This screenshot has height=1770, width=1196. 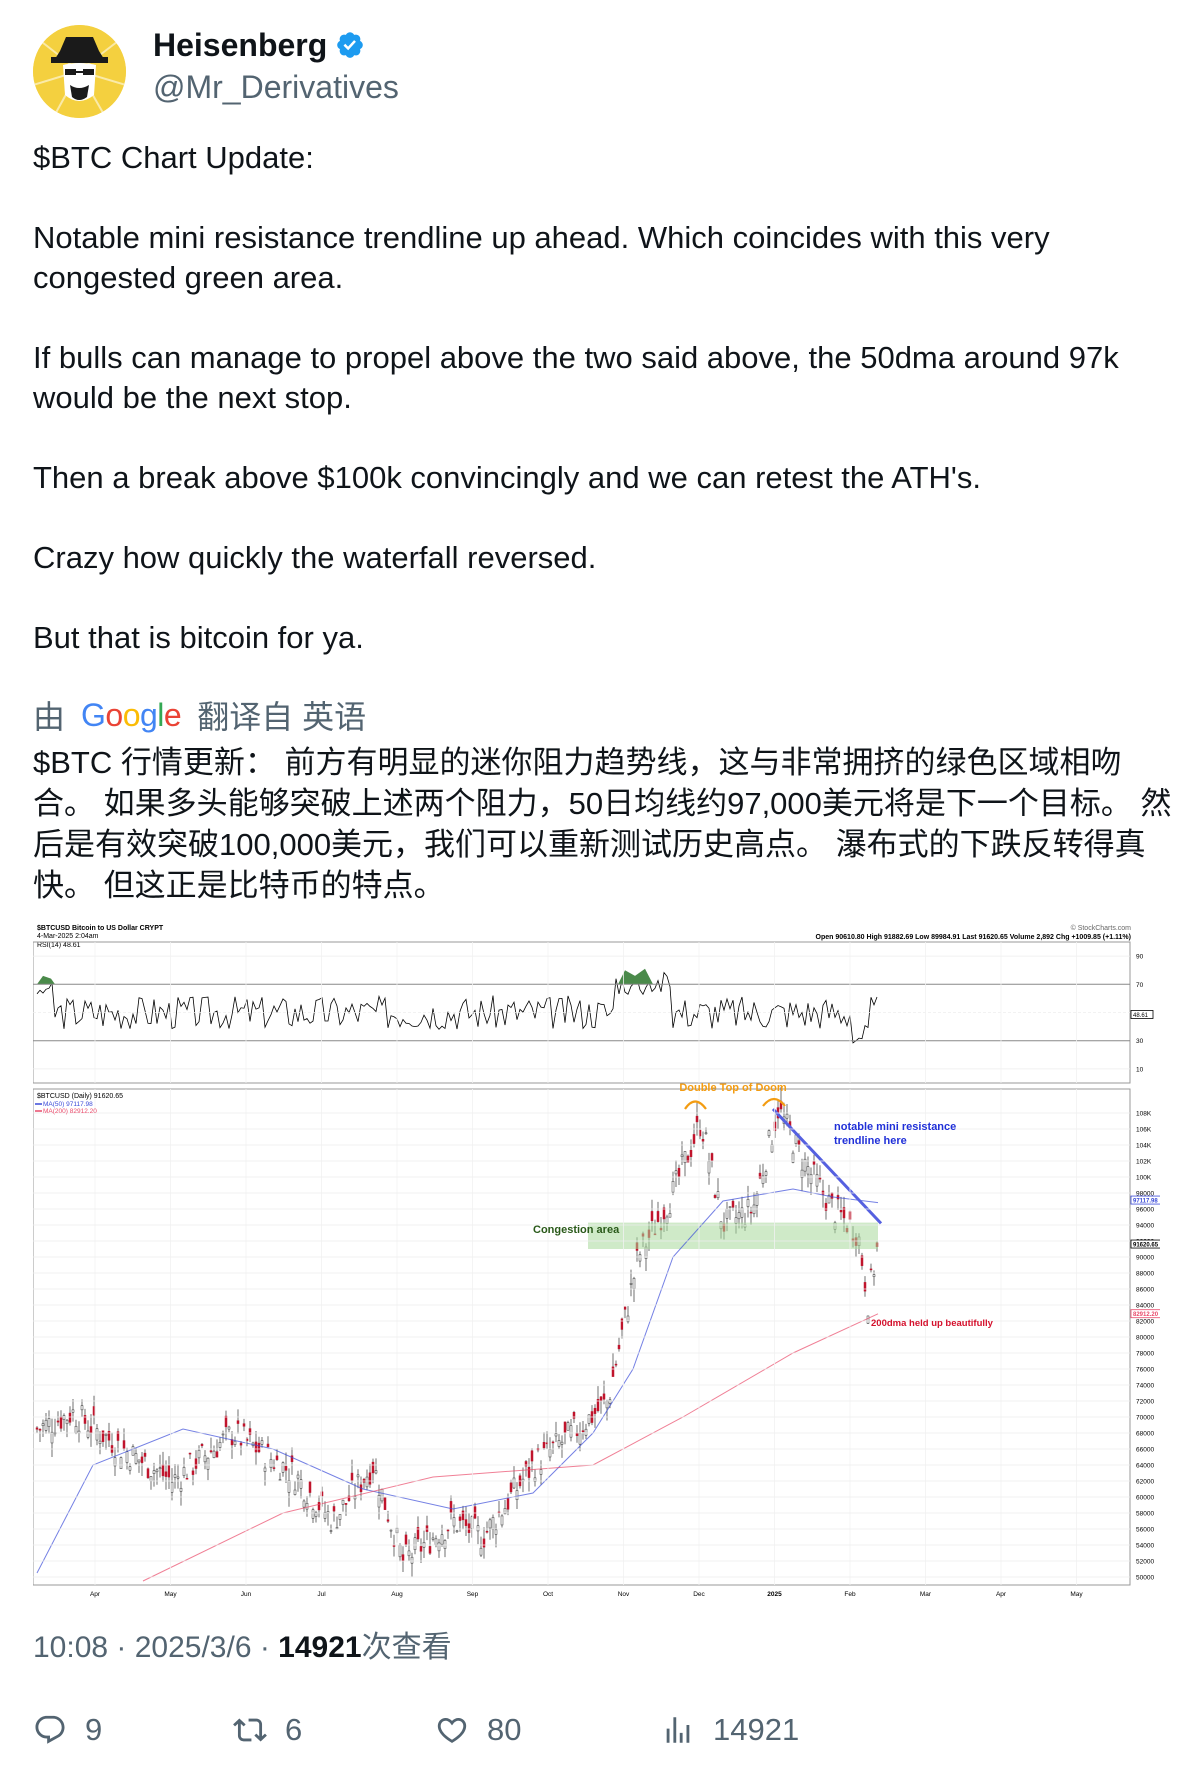 I want to click on congestion-annotation: Congestion area, so click(x=576, y=1230).